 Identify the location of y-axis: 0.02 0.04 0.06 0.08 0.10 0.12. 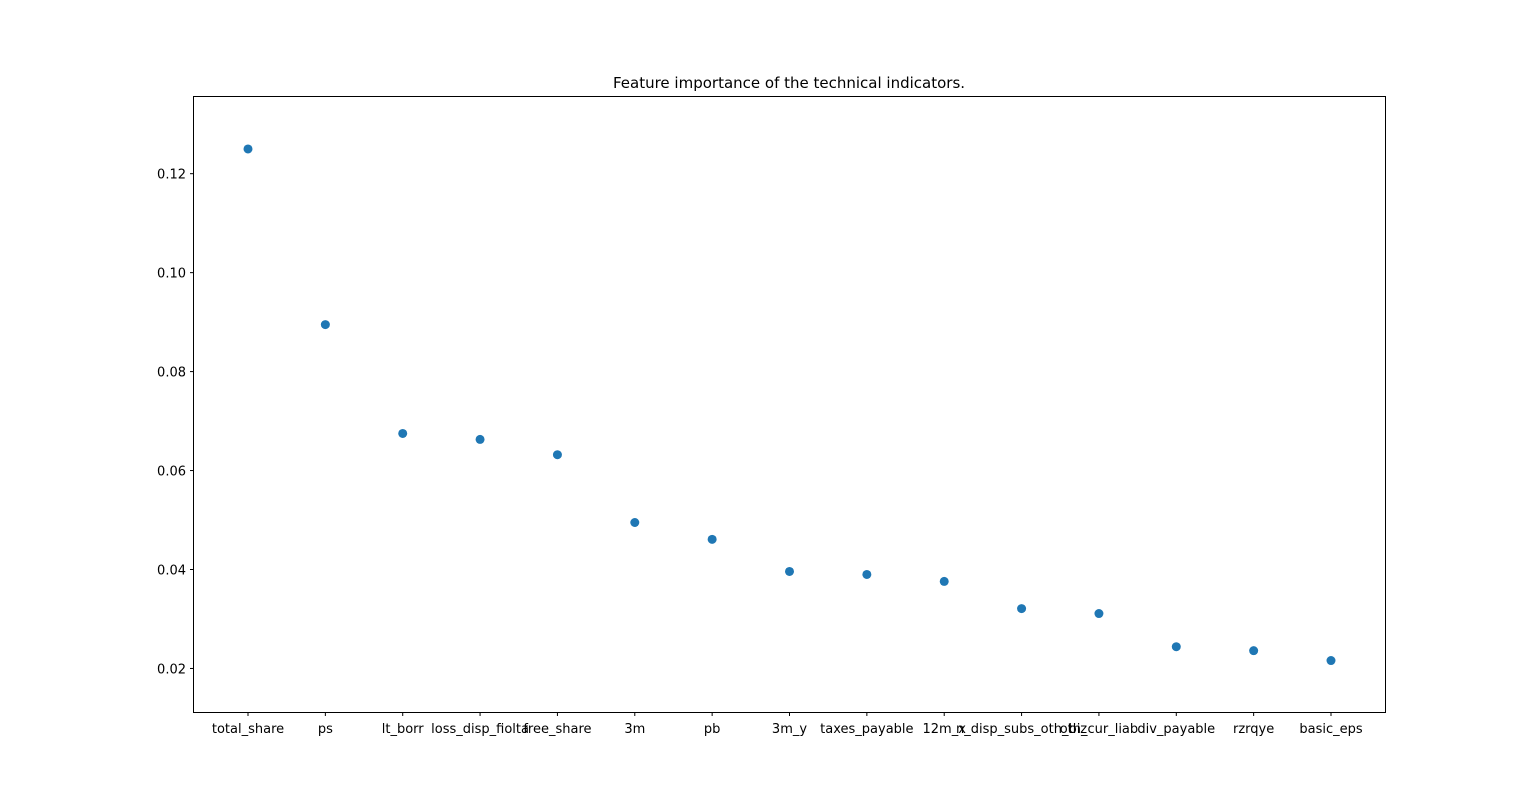
(175, 422).